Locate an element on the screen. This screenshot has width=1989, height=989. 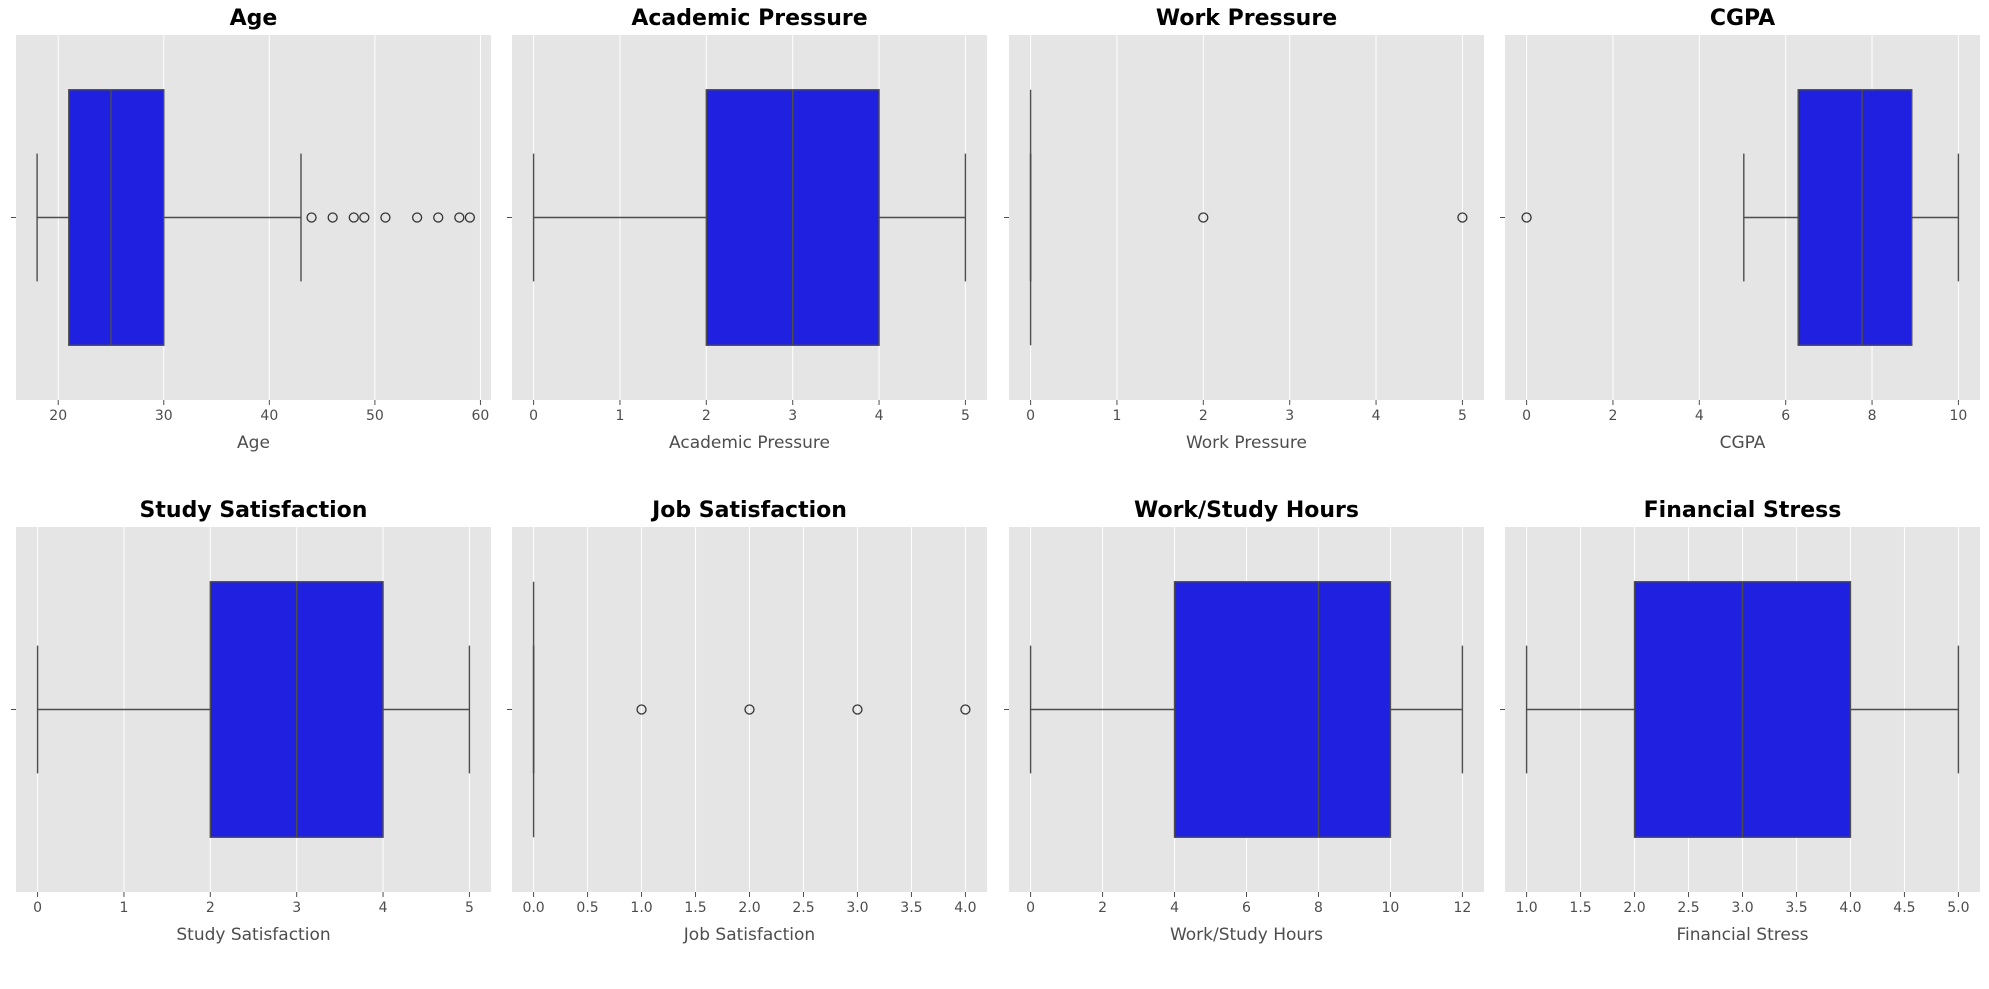
x-tick-label: 0.5 is located at coordinates (587, 908).